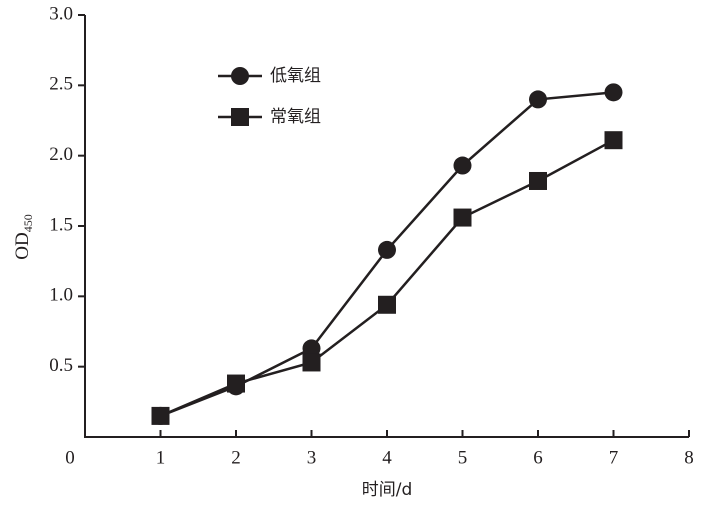  What do you see at coordinates (236, 457) in the screenshot?
I see `x-tick-label: 2` at bounding box center [236, 457].